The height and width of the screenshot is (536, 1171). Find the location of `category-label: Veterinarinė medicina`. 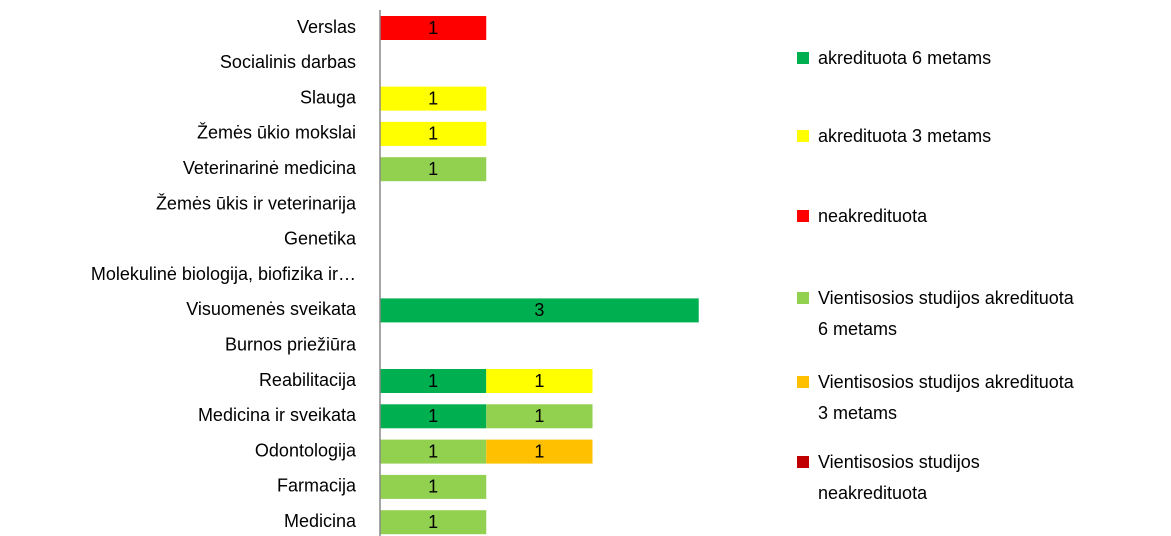

category-label: Veterinarinė medicina is located at coordinates (270, 168).